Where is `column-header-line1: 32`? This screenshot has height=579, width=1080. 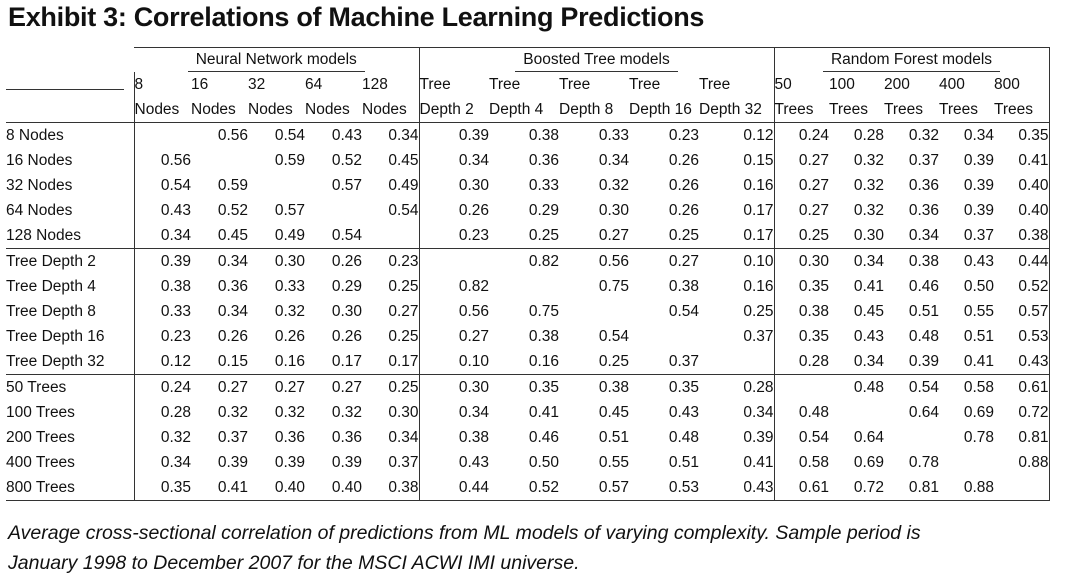 column-header-line1: 32 is located at coordinates (257, 84).